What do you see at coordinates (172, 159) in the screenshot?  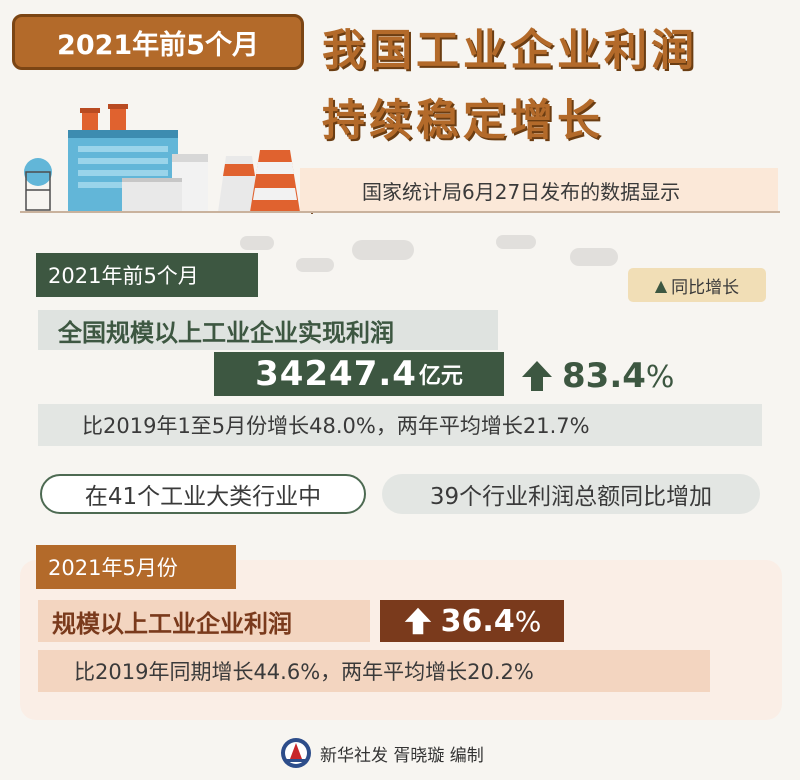 I see `factory-illustration` at bounding box center [172, 159].